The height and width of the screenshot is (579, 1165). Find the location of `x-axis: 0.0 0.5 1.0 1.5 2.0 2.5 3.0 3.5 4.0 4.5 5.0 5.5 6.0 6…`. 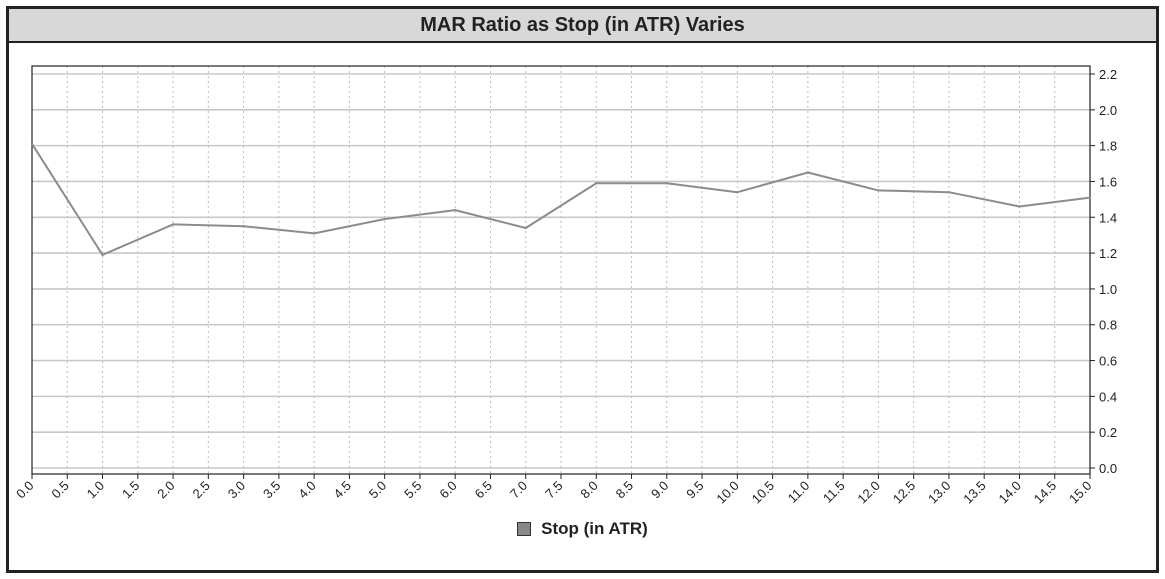

x-axis: 0.0 0.5 1.0 1.5 2.0 2.5 3.0 3.5 4.0 4.5 5.0 5.5 6.0 6… is located at coordinates (554, 490).